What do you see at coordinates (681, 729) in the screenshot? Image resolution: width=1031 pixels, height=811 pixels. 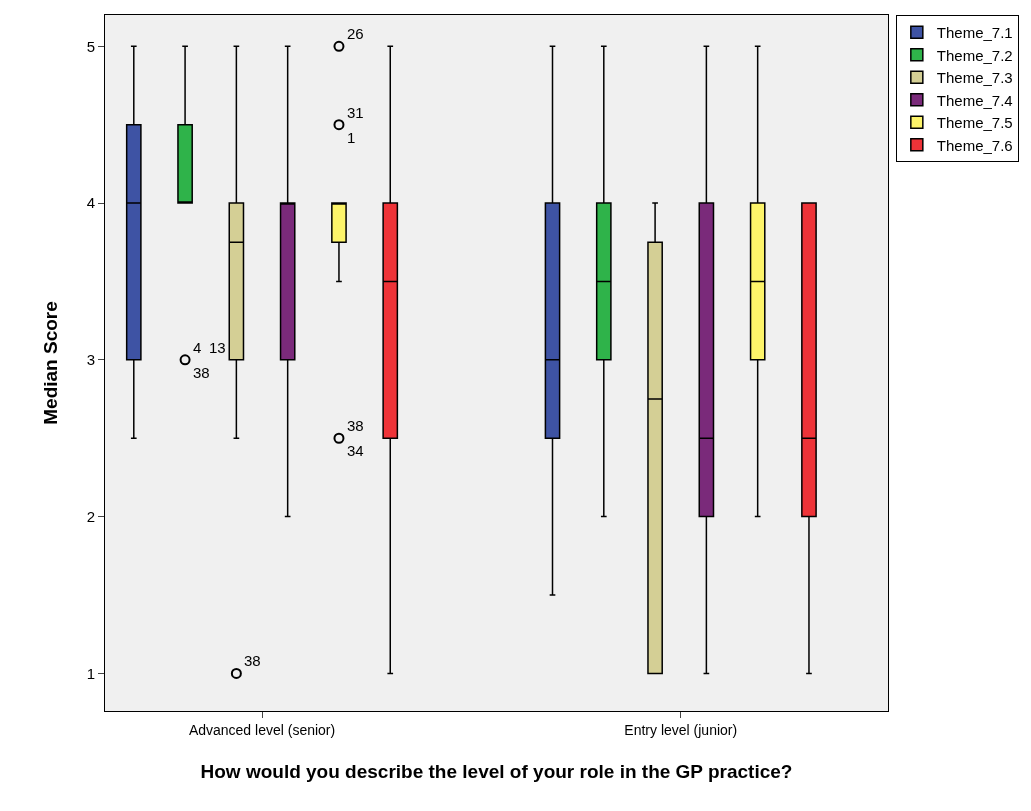 I see `x-tick-label: Entry level (junior)` at bounding box center [681, 729].